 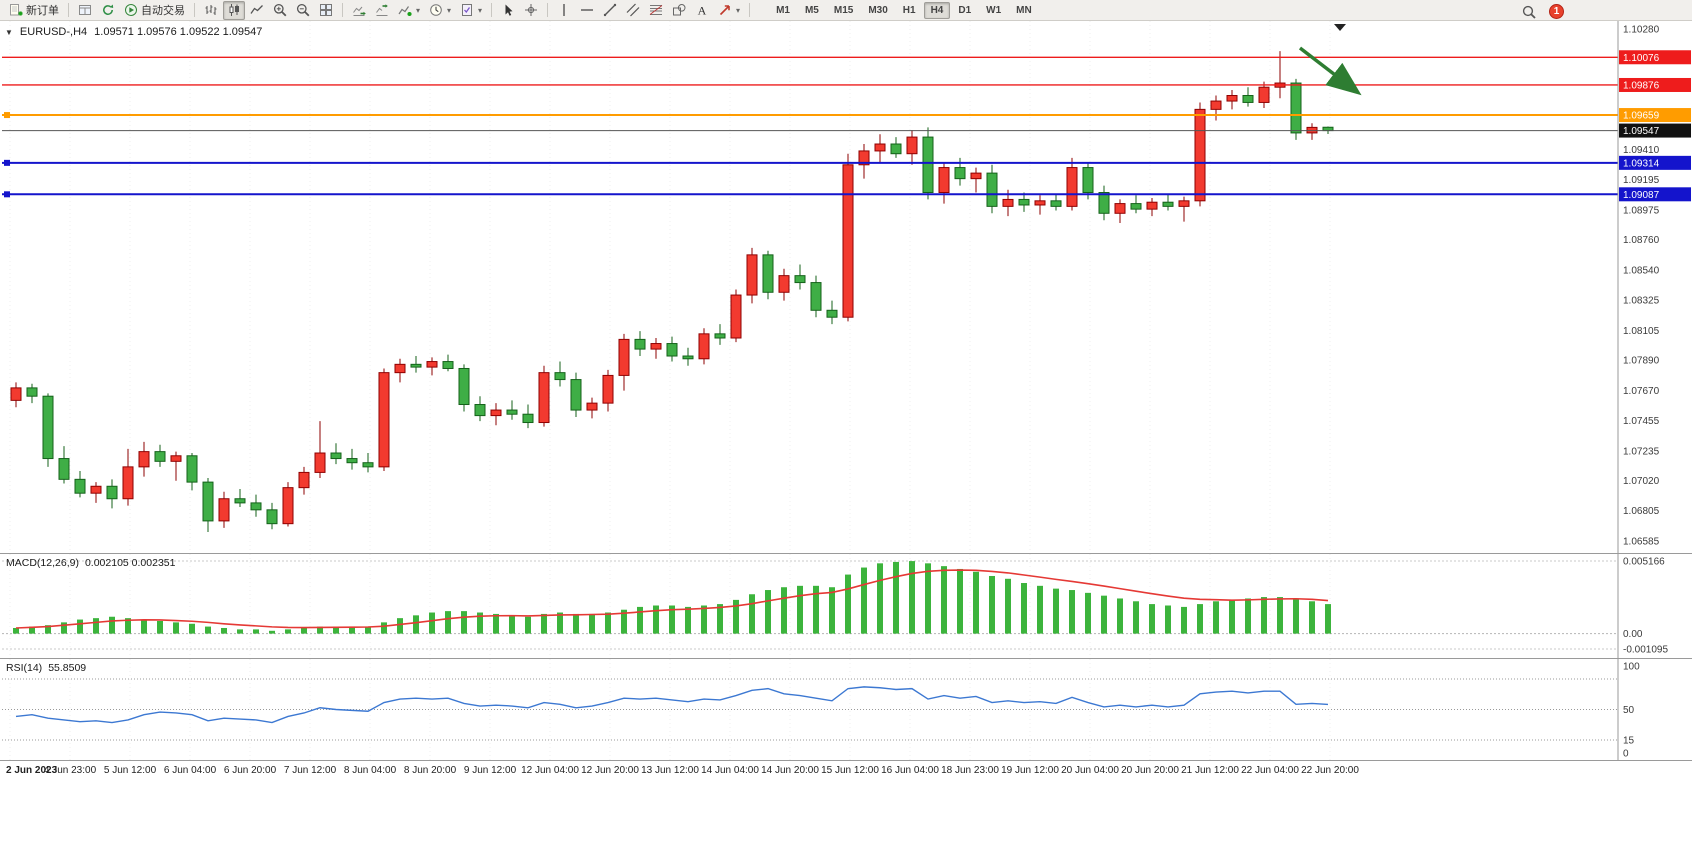 I want to click on tile-windows-button, so click(x=326, y=10).